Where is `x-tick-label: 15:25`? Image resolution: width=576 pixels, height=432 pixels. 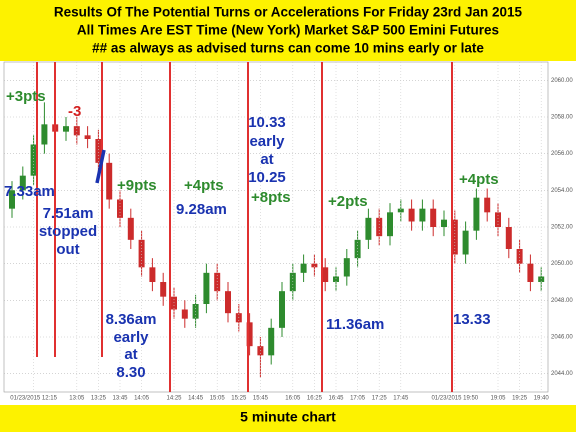
x-tick-label: 15:25 is located at coordinates (239, 399).